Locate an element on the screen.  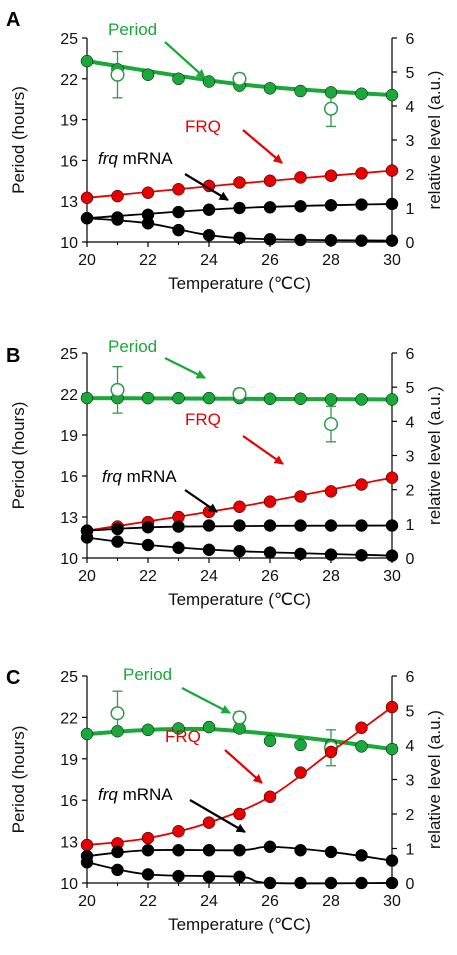
y-axis-label: Period (hours) is located at coordinates (18, 780).